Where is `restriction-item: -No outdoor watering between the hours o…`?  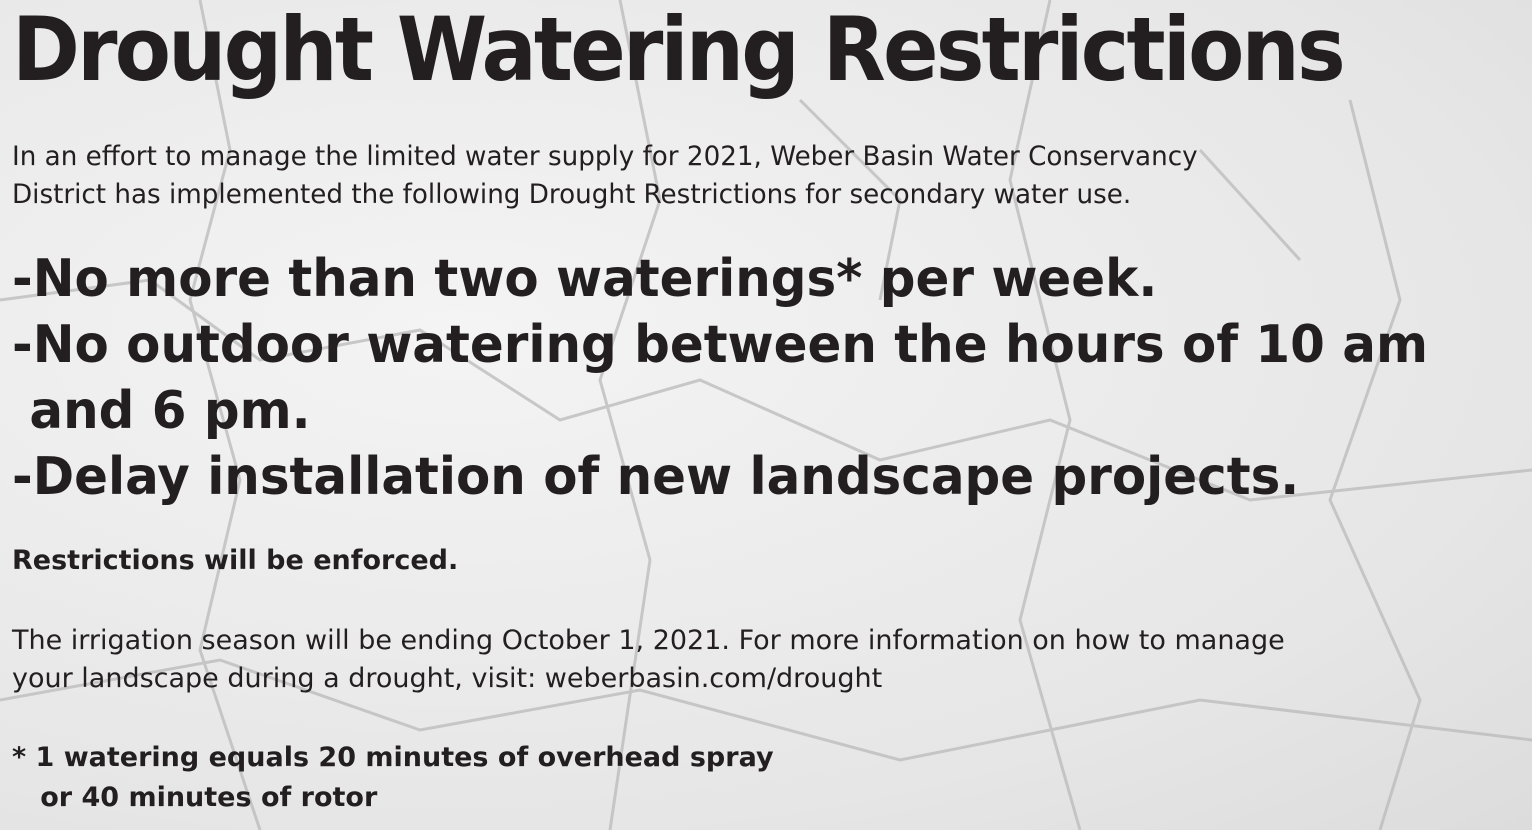
restriction-item: -No outdoor watering between the hours o… is located at coordinates (720, 345).